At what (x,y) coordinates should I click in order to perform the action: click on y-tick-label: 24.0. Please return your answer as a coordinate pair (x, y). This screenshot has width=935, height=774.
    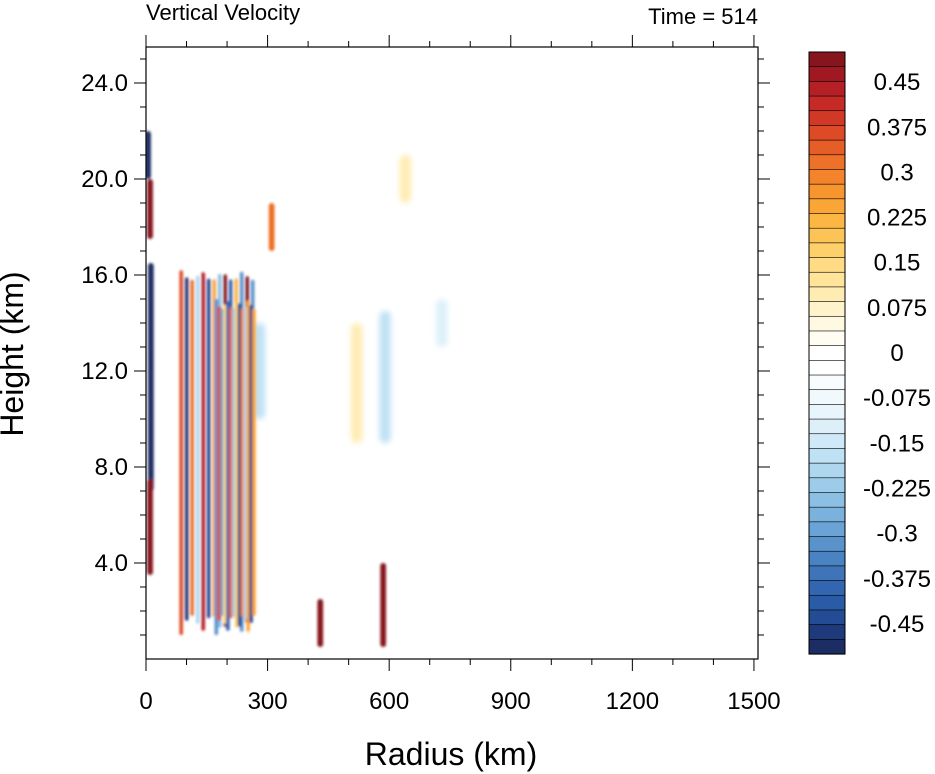
    Looking at the image, I should click on (104, 83).